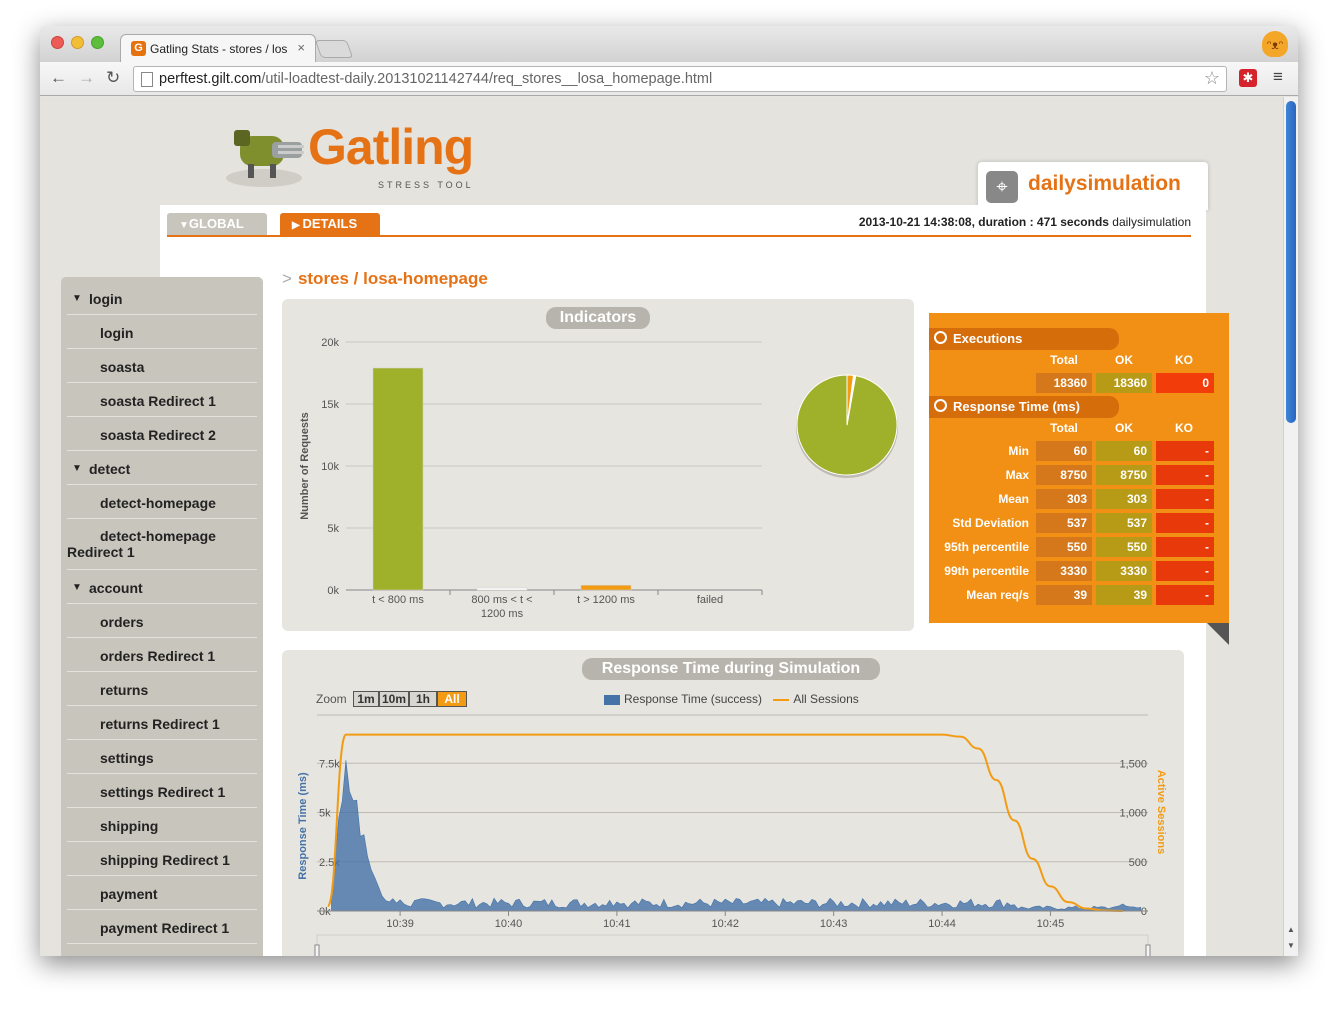 The width and height of the screenshot is (1337, 1010). Describe the element at coordinates (77, 42) in the screenshot. I see `minimize-window-button` at that location.